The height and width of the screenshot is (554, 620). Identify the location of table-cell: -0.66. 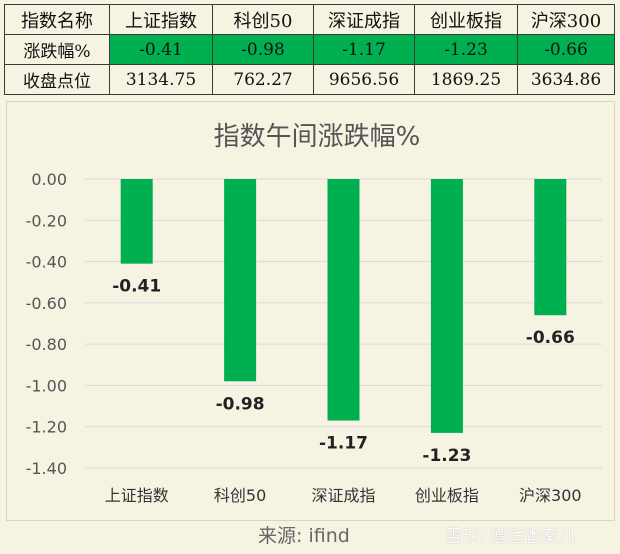
(566, 49).